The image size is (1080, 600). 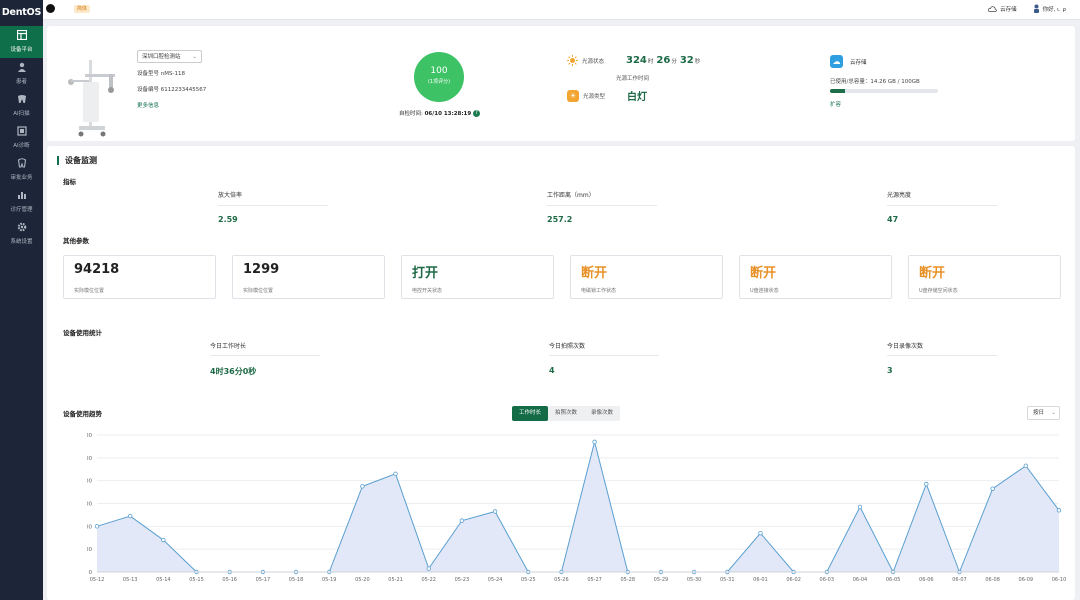 I want to click on sidebar-item-ai-diagnosis: AI诊断, so click(x=21, y=138).